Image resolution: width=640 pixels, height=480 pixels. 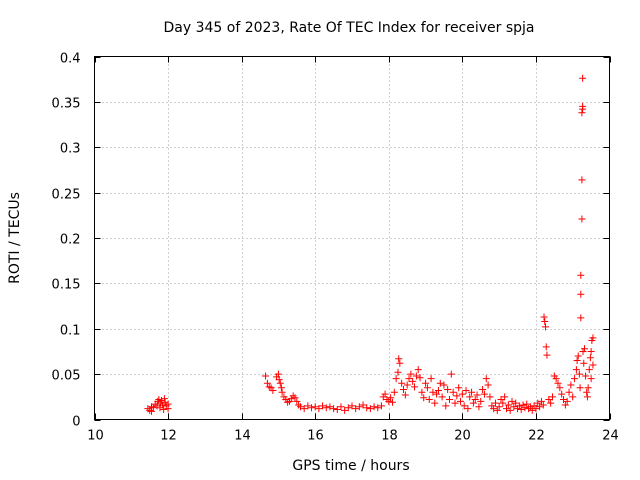 I want to click on x-tick-label: 24, so click(x=610, y=436).